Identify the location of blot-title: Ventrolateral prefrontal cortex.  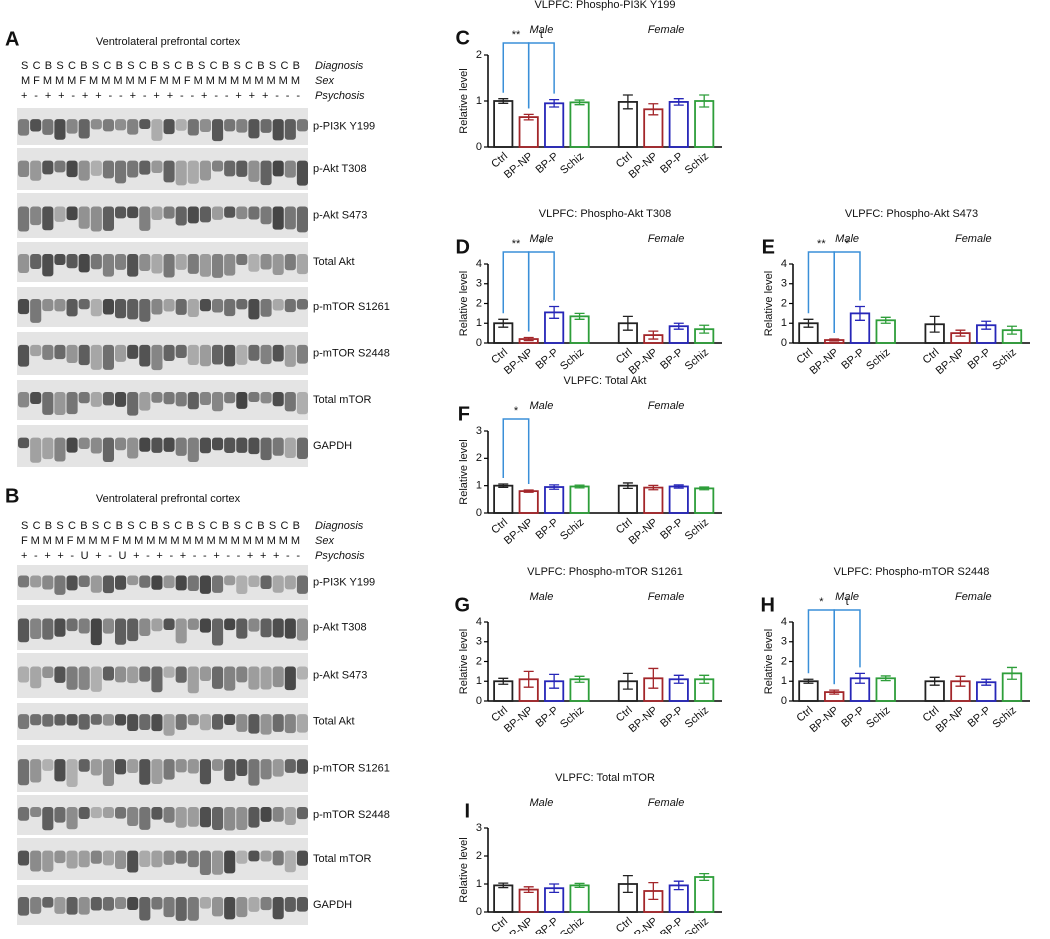
(168, 42).